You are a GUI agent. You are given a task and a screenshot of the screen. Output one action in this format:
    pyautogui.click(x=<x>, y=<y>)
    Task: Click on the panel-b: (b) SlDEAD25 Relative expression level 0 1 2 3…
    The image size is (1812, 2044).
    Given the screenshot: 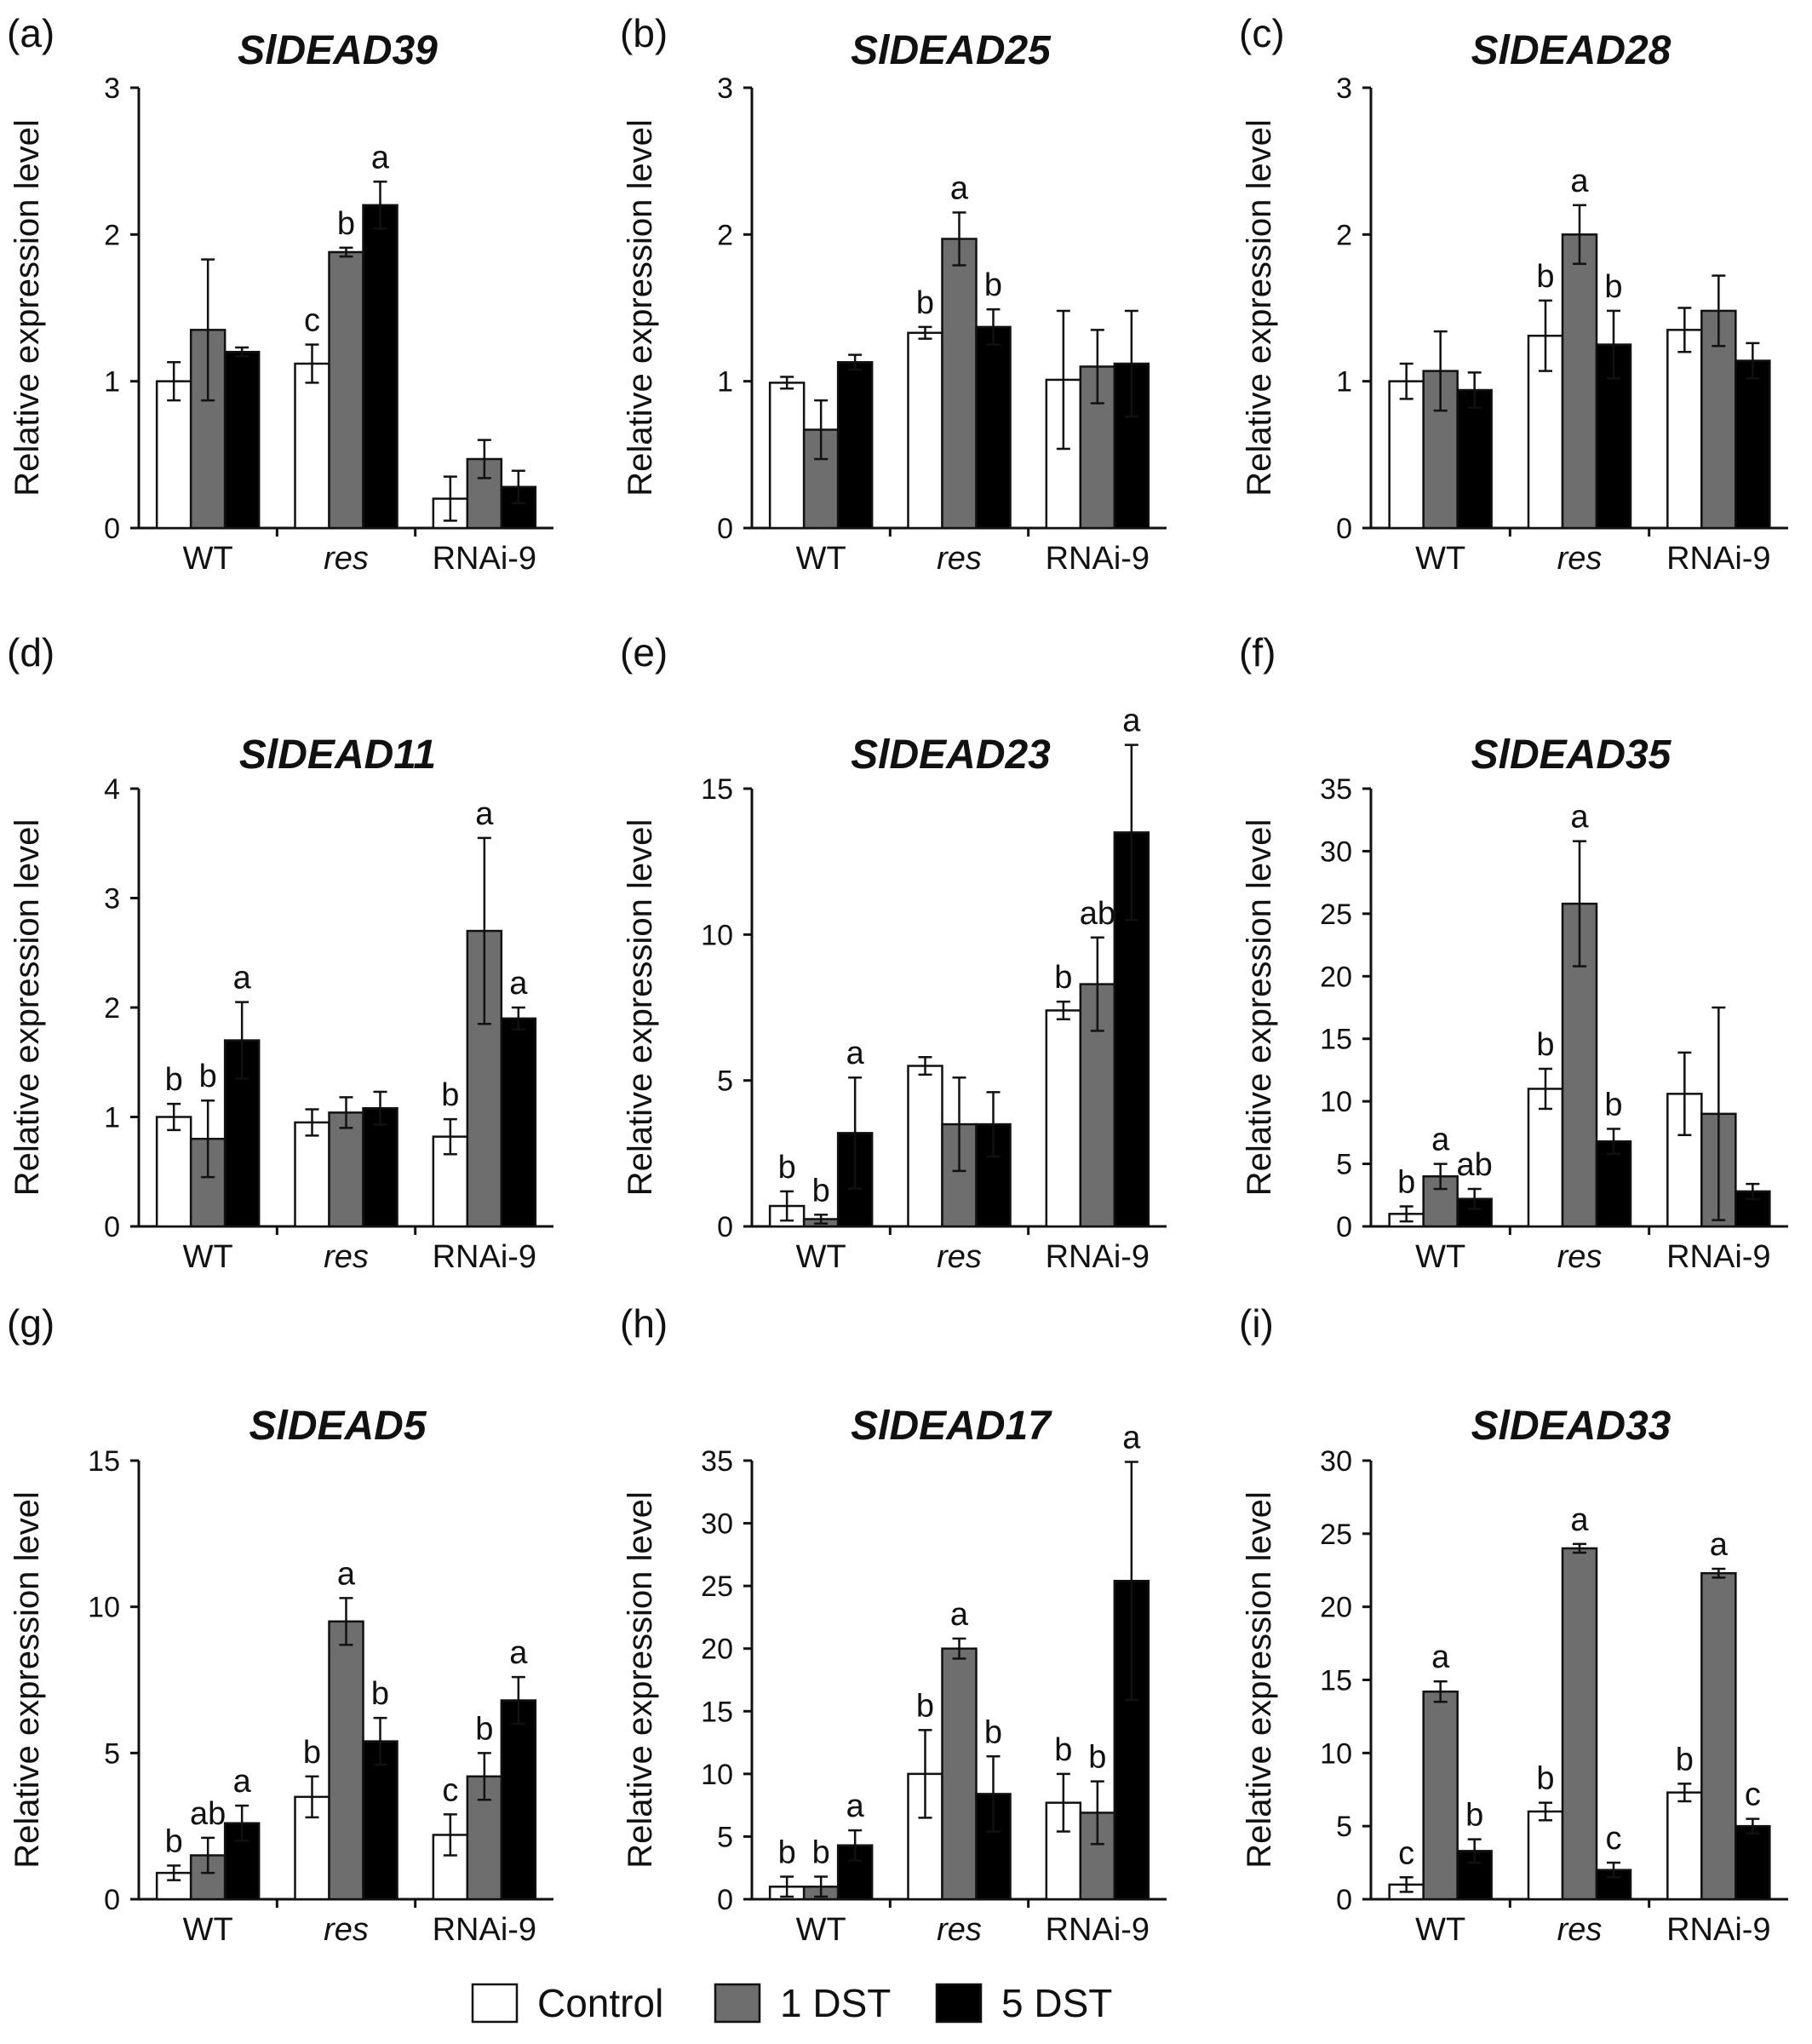 What is the action you would take?
    pyautogui.click(x=893, y=294)
    